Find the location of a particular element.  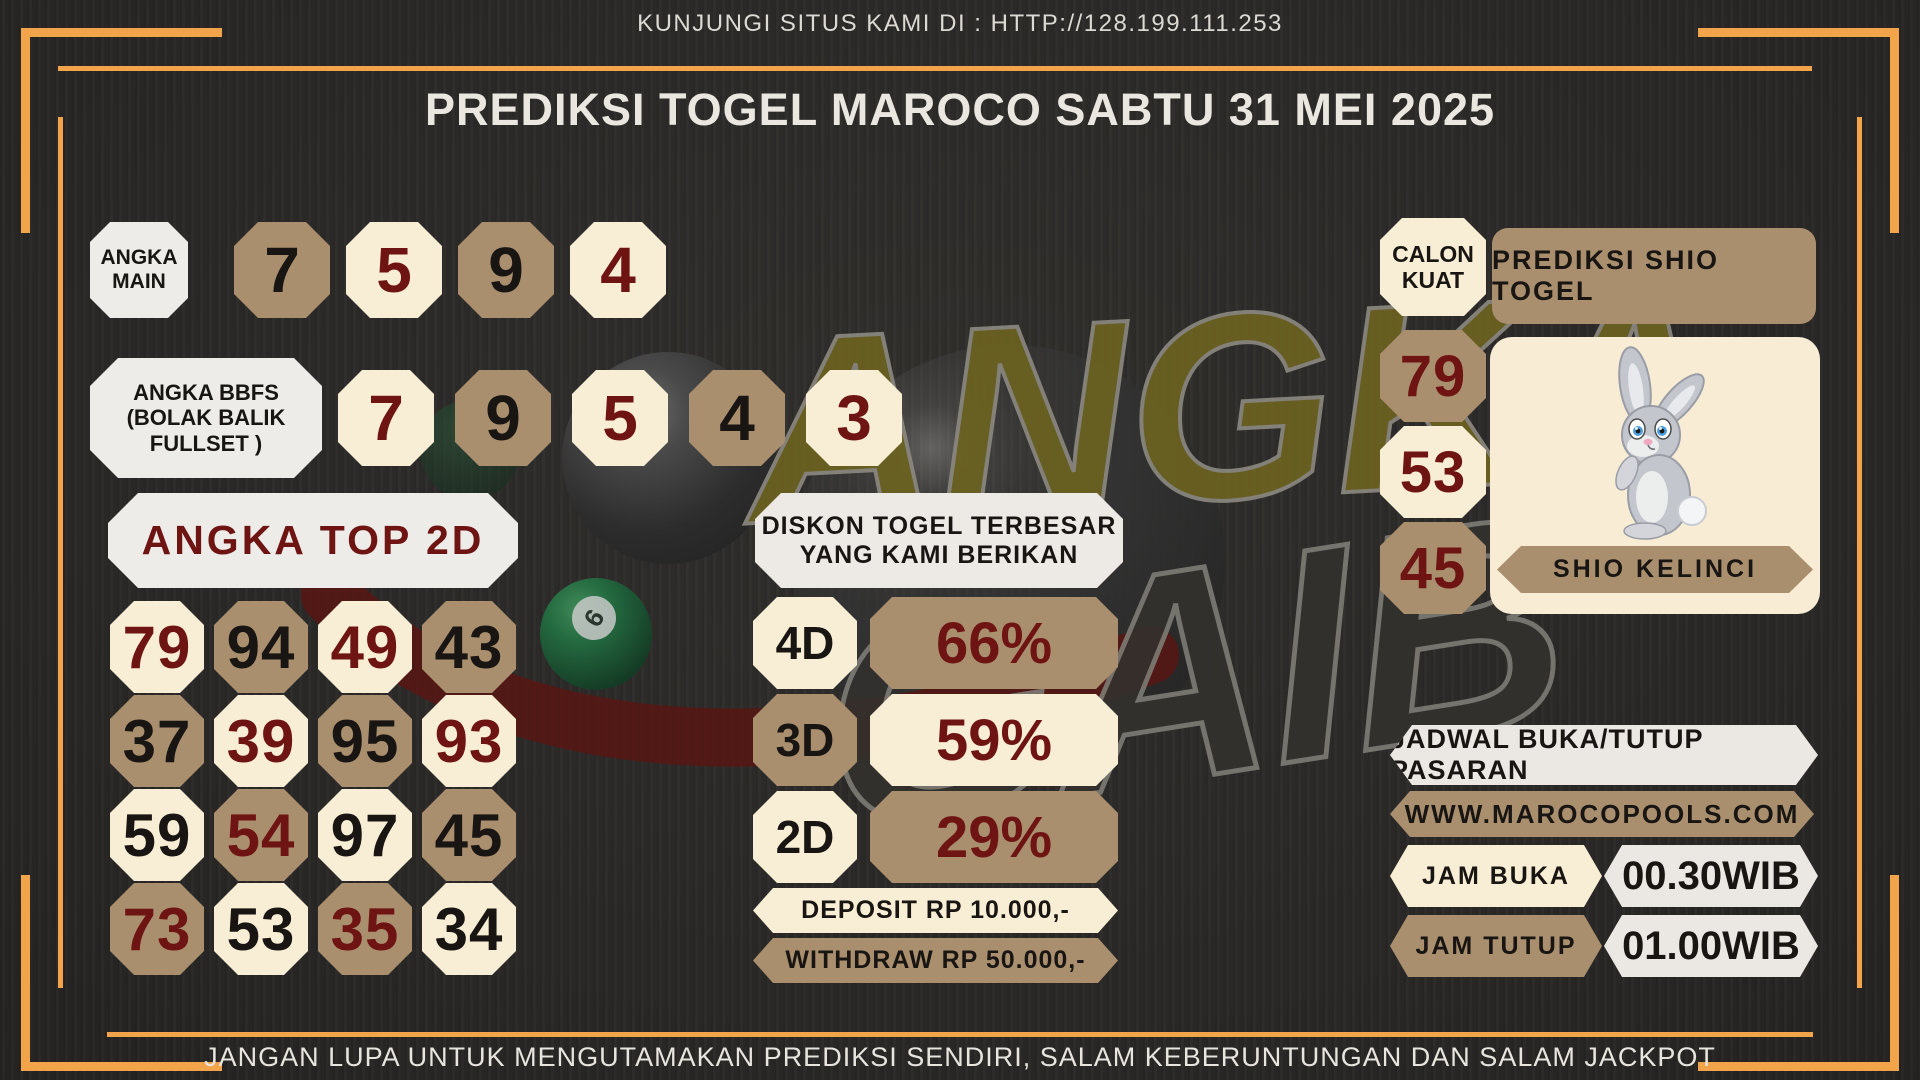

top2d-cell: 97 is located at coordinates (365, 835).